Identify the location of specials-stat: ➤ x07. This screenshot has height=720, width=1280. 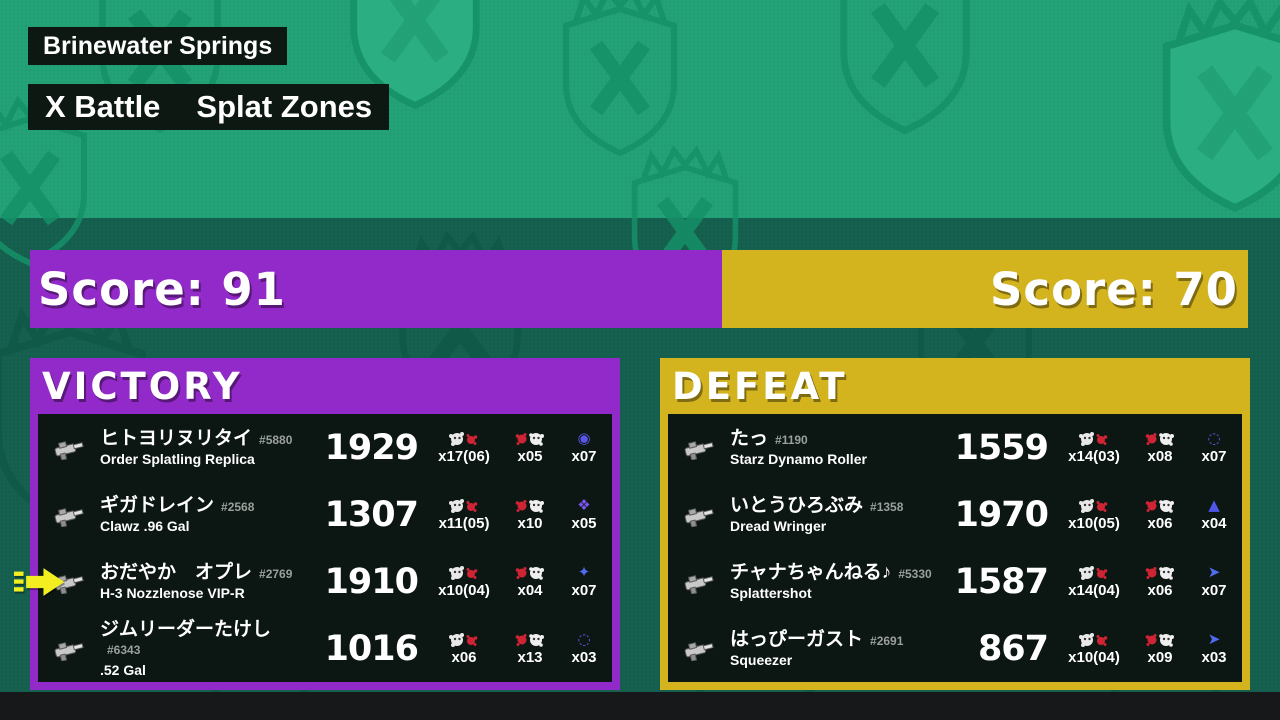
(1214, 580).